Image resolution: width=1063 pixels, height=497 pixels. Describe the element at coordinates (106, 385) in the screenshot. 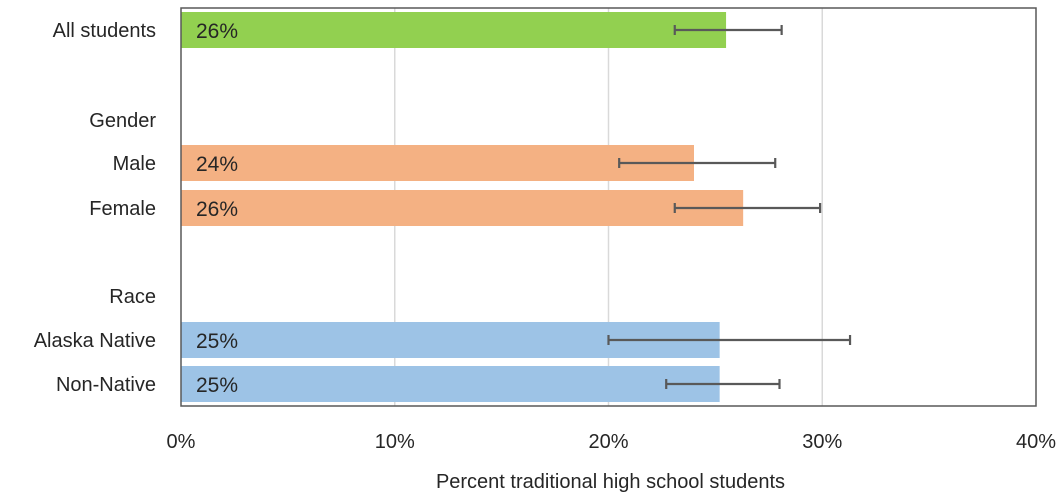

I see `category-label: Non-Native` at that location.